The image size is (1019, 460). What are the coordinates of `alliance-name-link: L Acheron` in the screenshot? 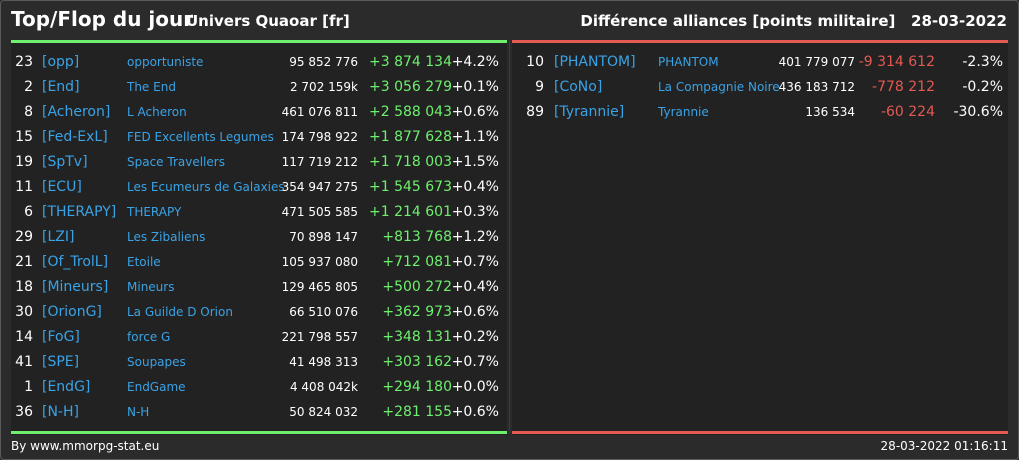 It's located at (157, 112).